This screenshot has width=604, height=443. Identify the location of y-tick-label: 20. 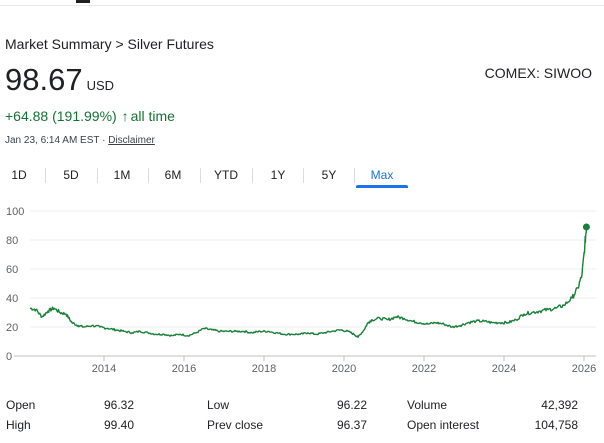
(12, 328).